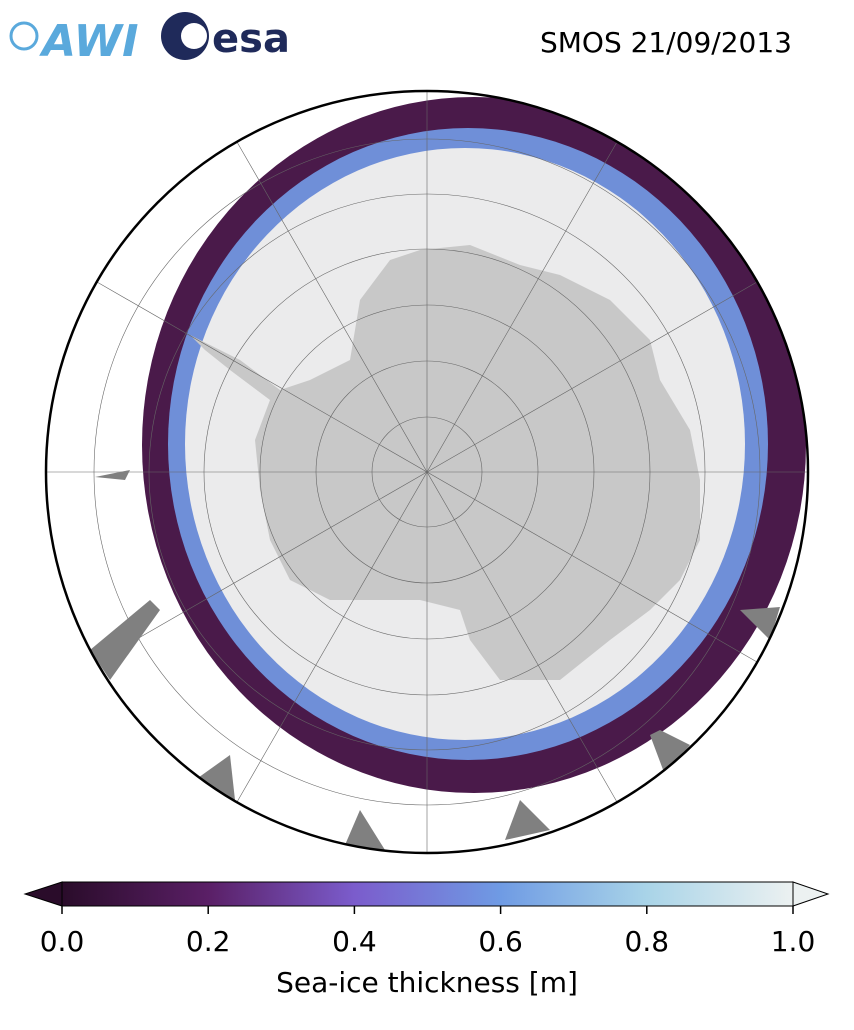 This screenshot has width=854, height=1030. What do you see at coordinates (354, 941) in the screenshot?
I see `colorbar-tick-label: 0.4` at bounding box center [354, 941].